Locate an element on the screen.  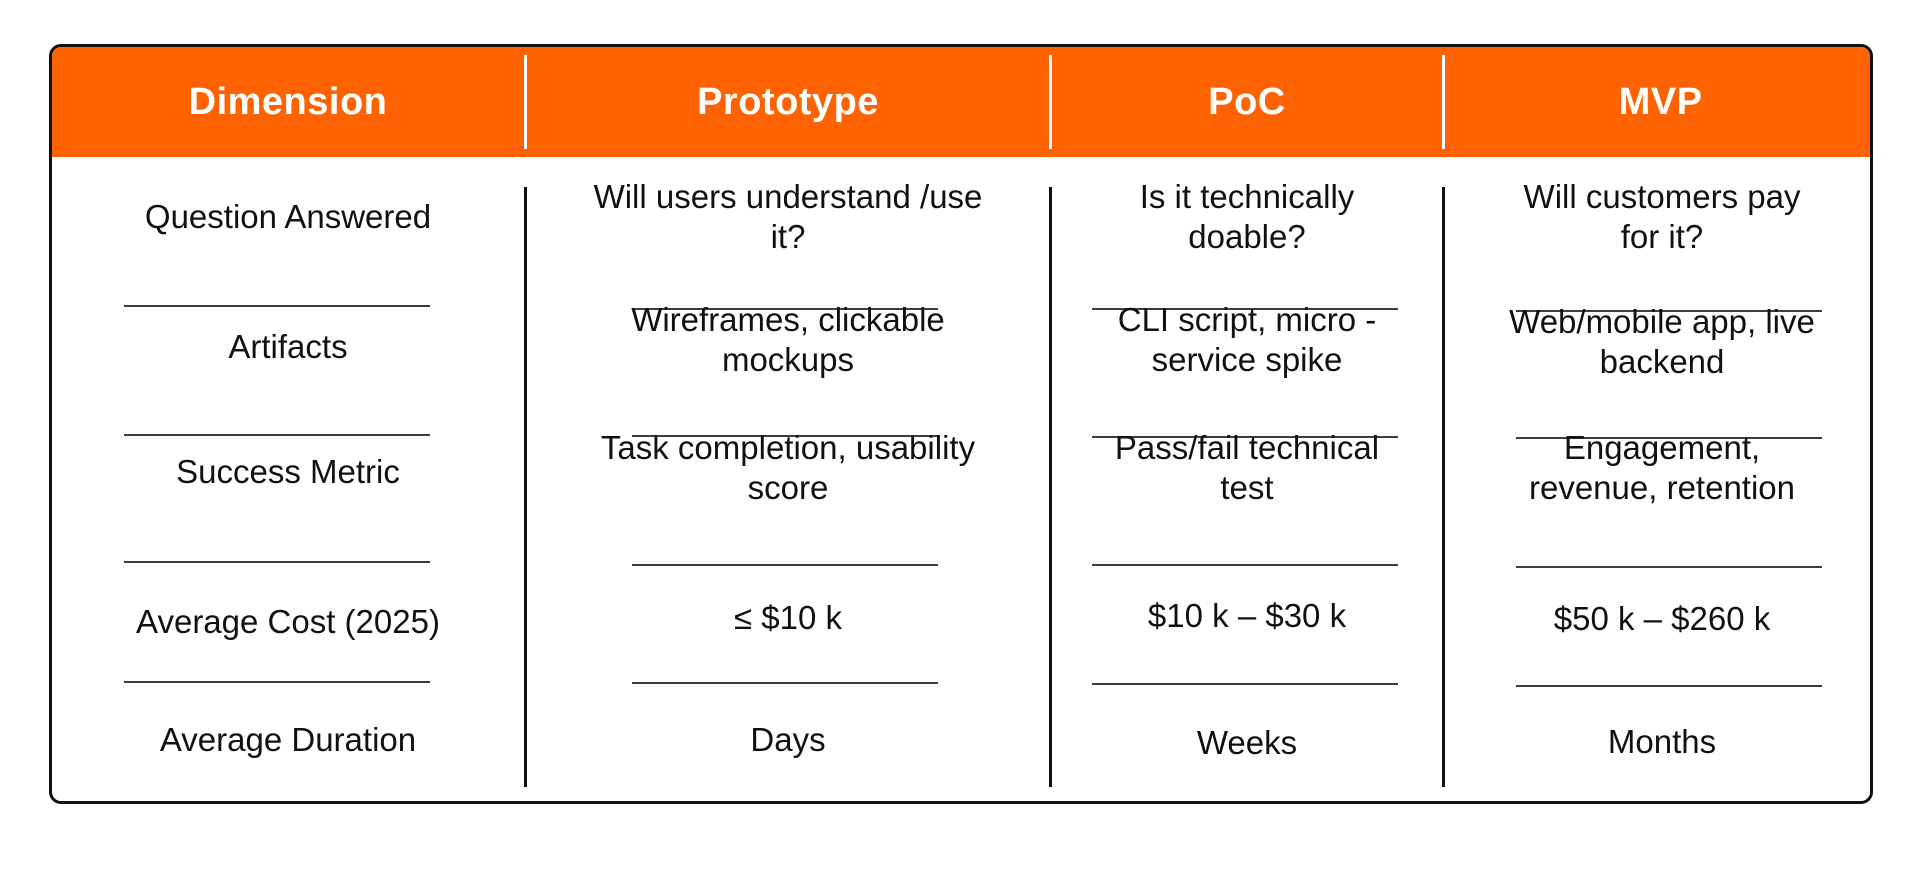
cell-mvp: Web/mobile app, live backend is located at coordinates (1662, 341).